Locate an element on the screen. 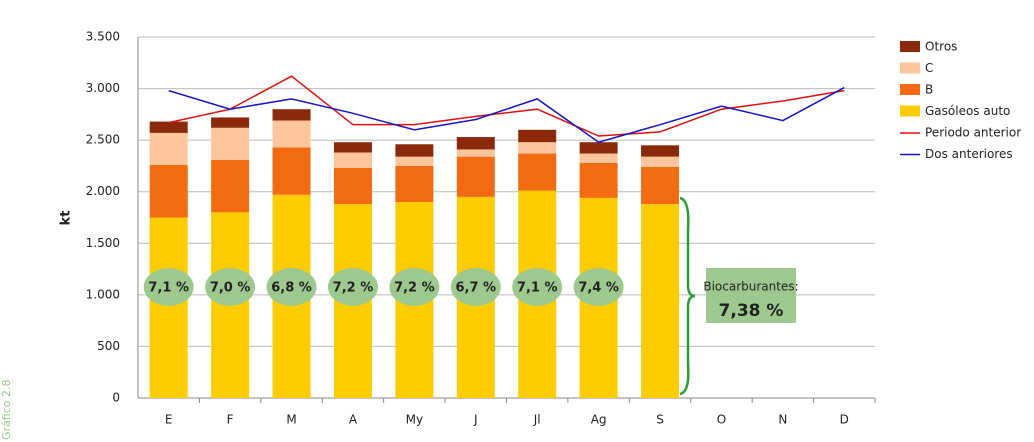 This screenshot has height=442, width=1034. x-tick-label: O is located at coordinates (721, 420).